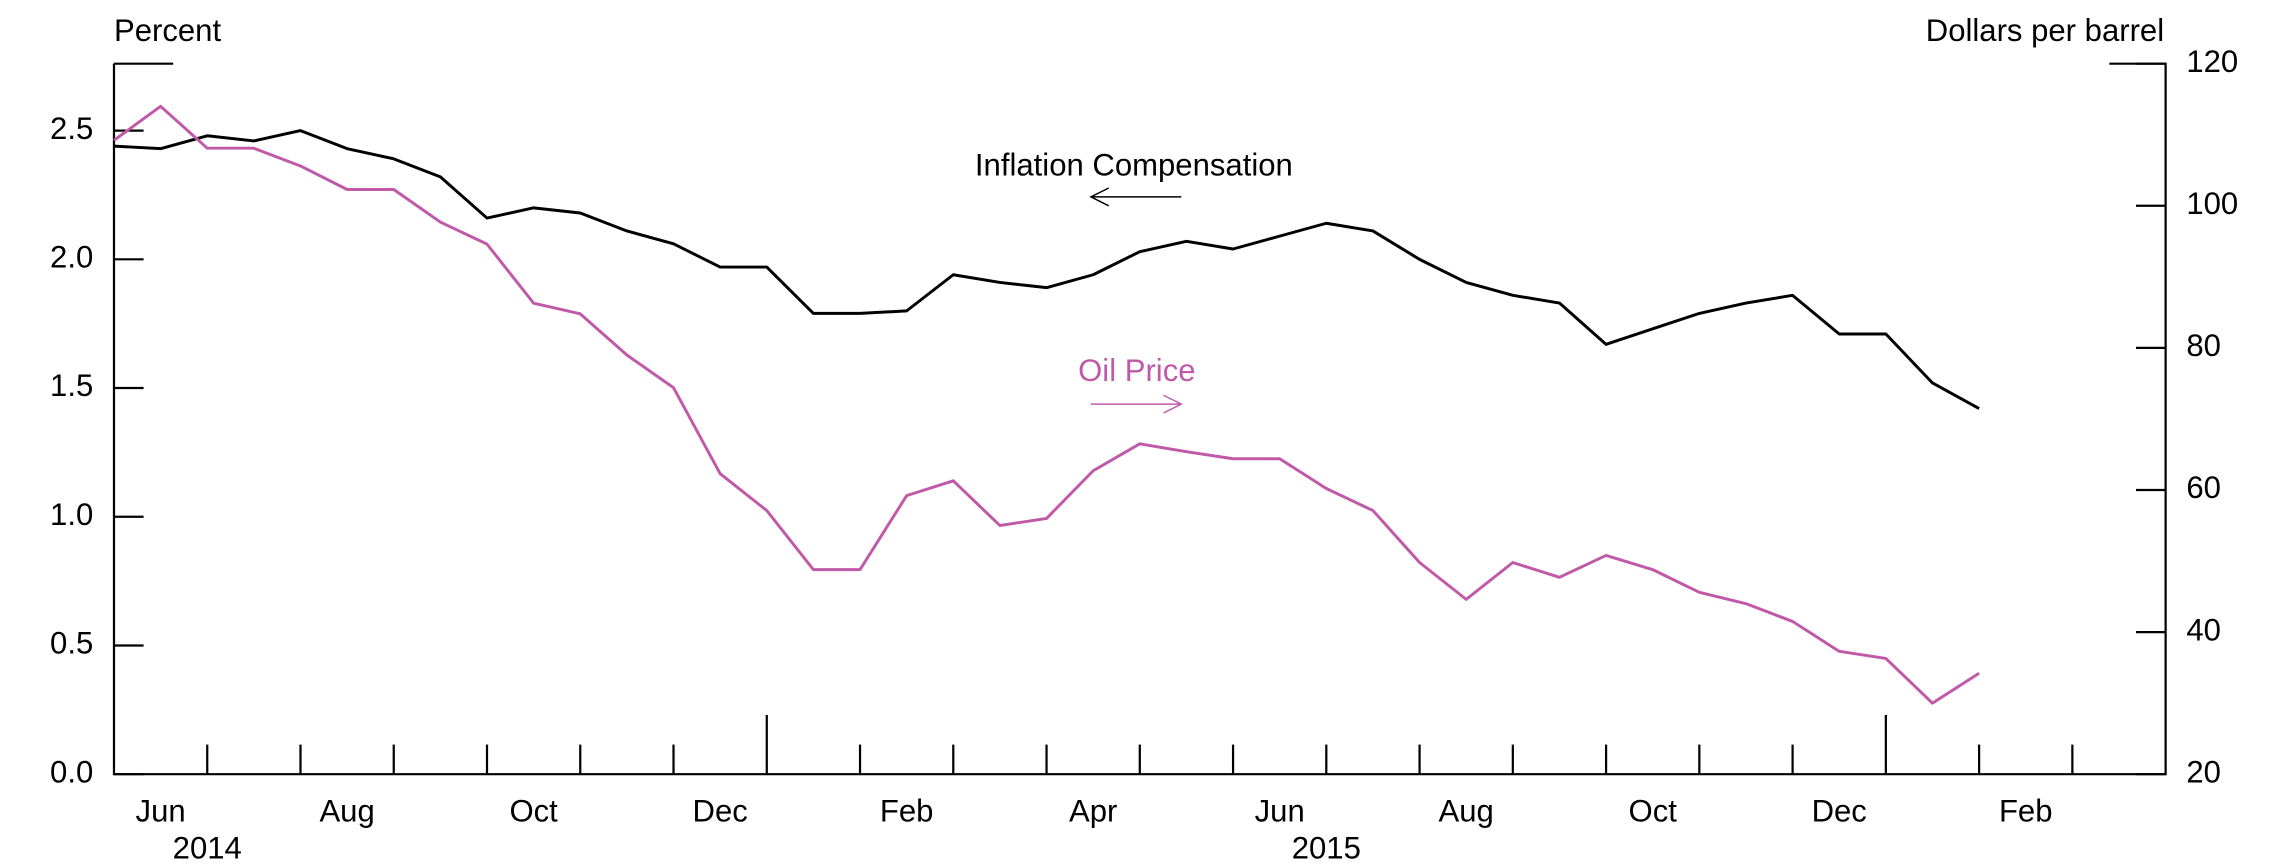  I want to click on y2-tick-label: 40, so click(2203, 629).